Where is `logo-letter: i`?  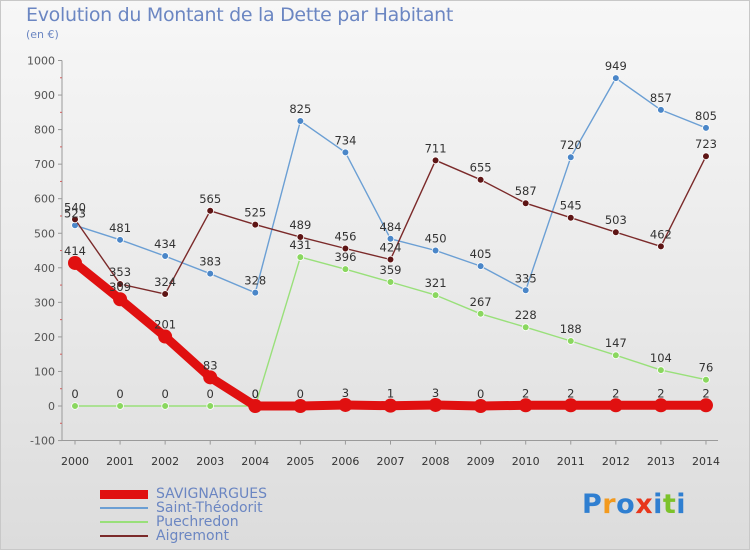
logo-letter: i is located at coordinates (658, 504).